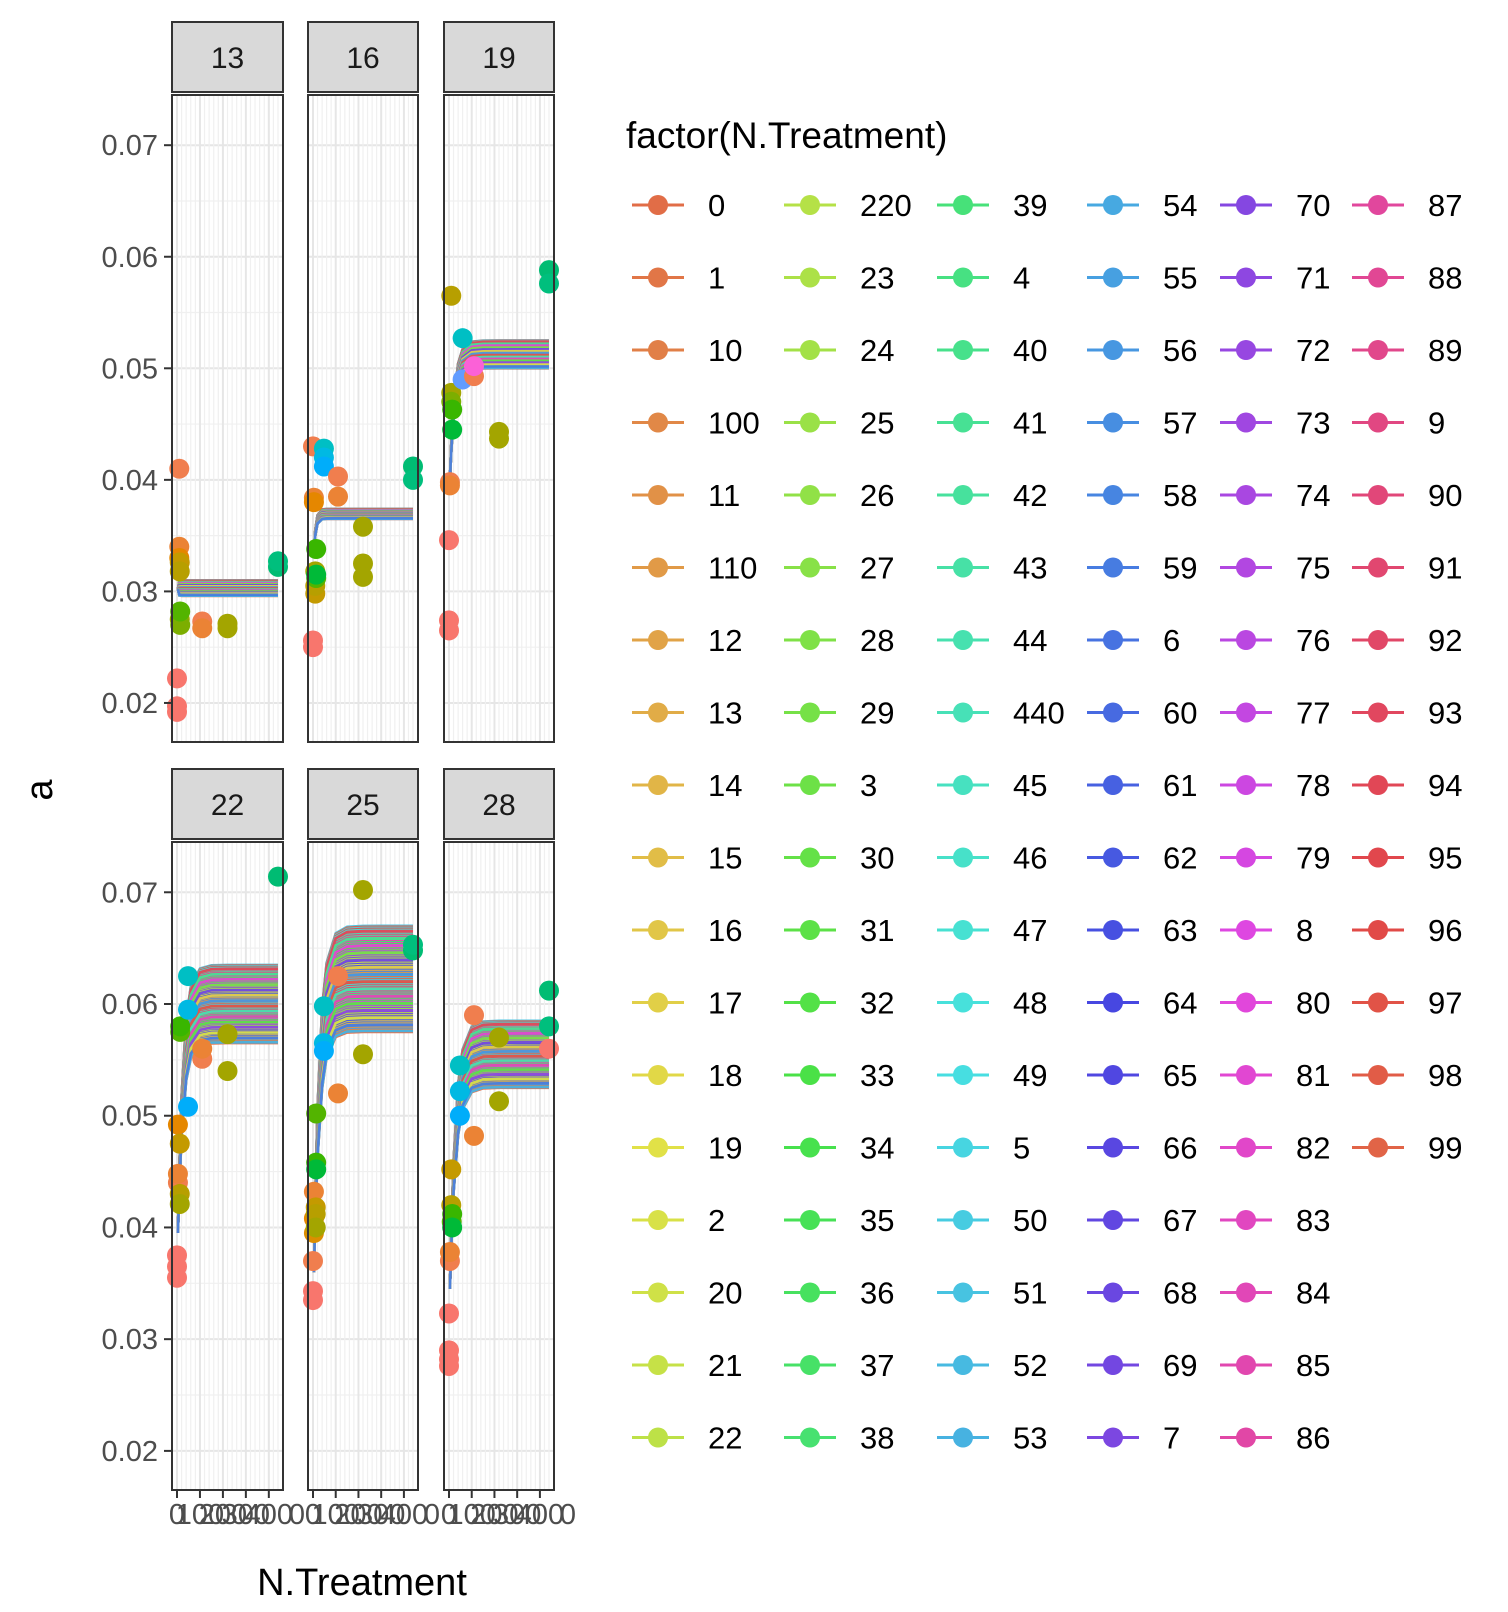 This screenshot has width=1508, height=1612. Describe the element at coordinates (1021, 278) in the screenshot. I see `legend-label: 4` at that location.